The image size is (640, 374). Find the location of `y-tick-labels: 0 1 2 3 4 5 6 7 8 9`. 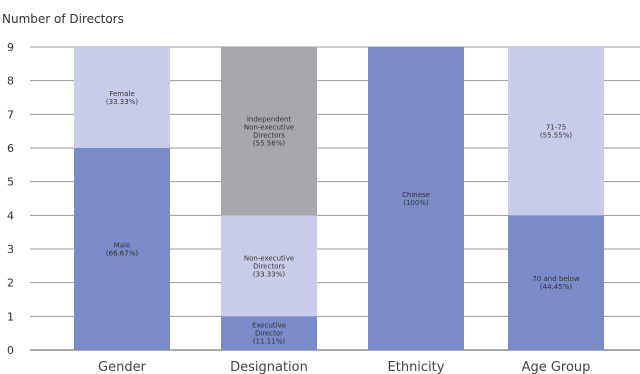

y-tick-labels: 0 1 2 3 4 5 6 7 8 9 is located at coordinates (10, 199).